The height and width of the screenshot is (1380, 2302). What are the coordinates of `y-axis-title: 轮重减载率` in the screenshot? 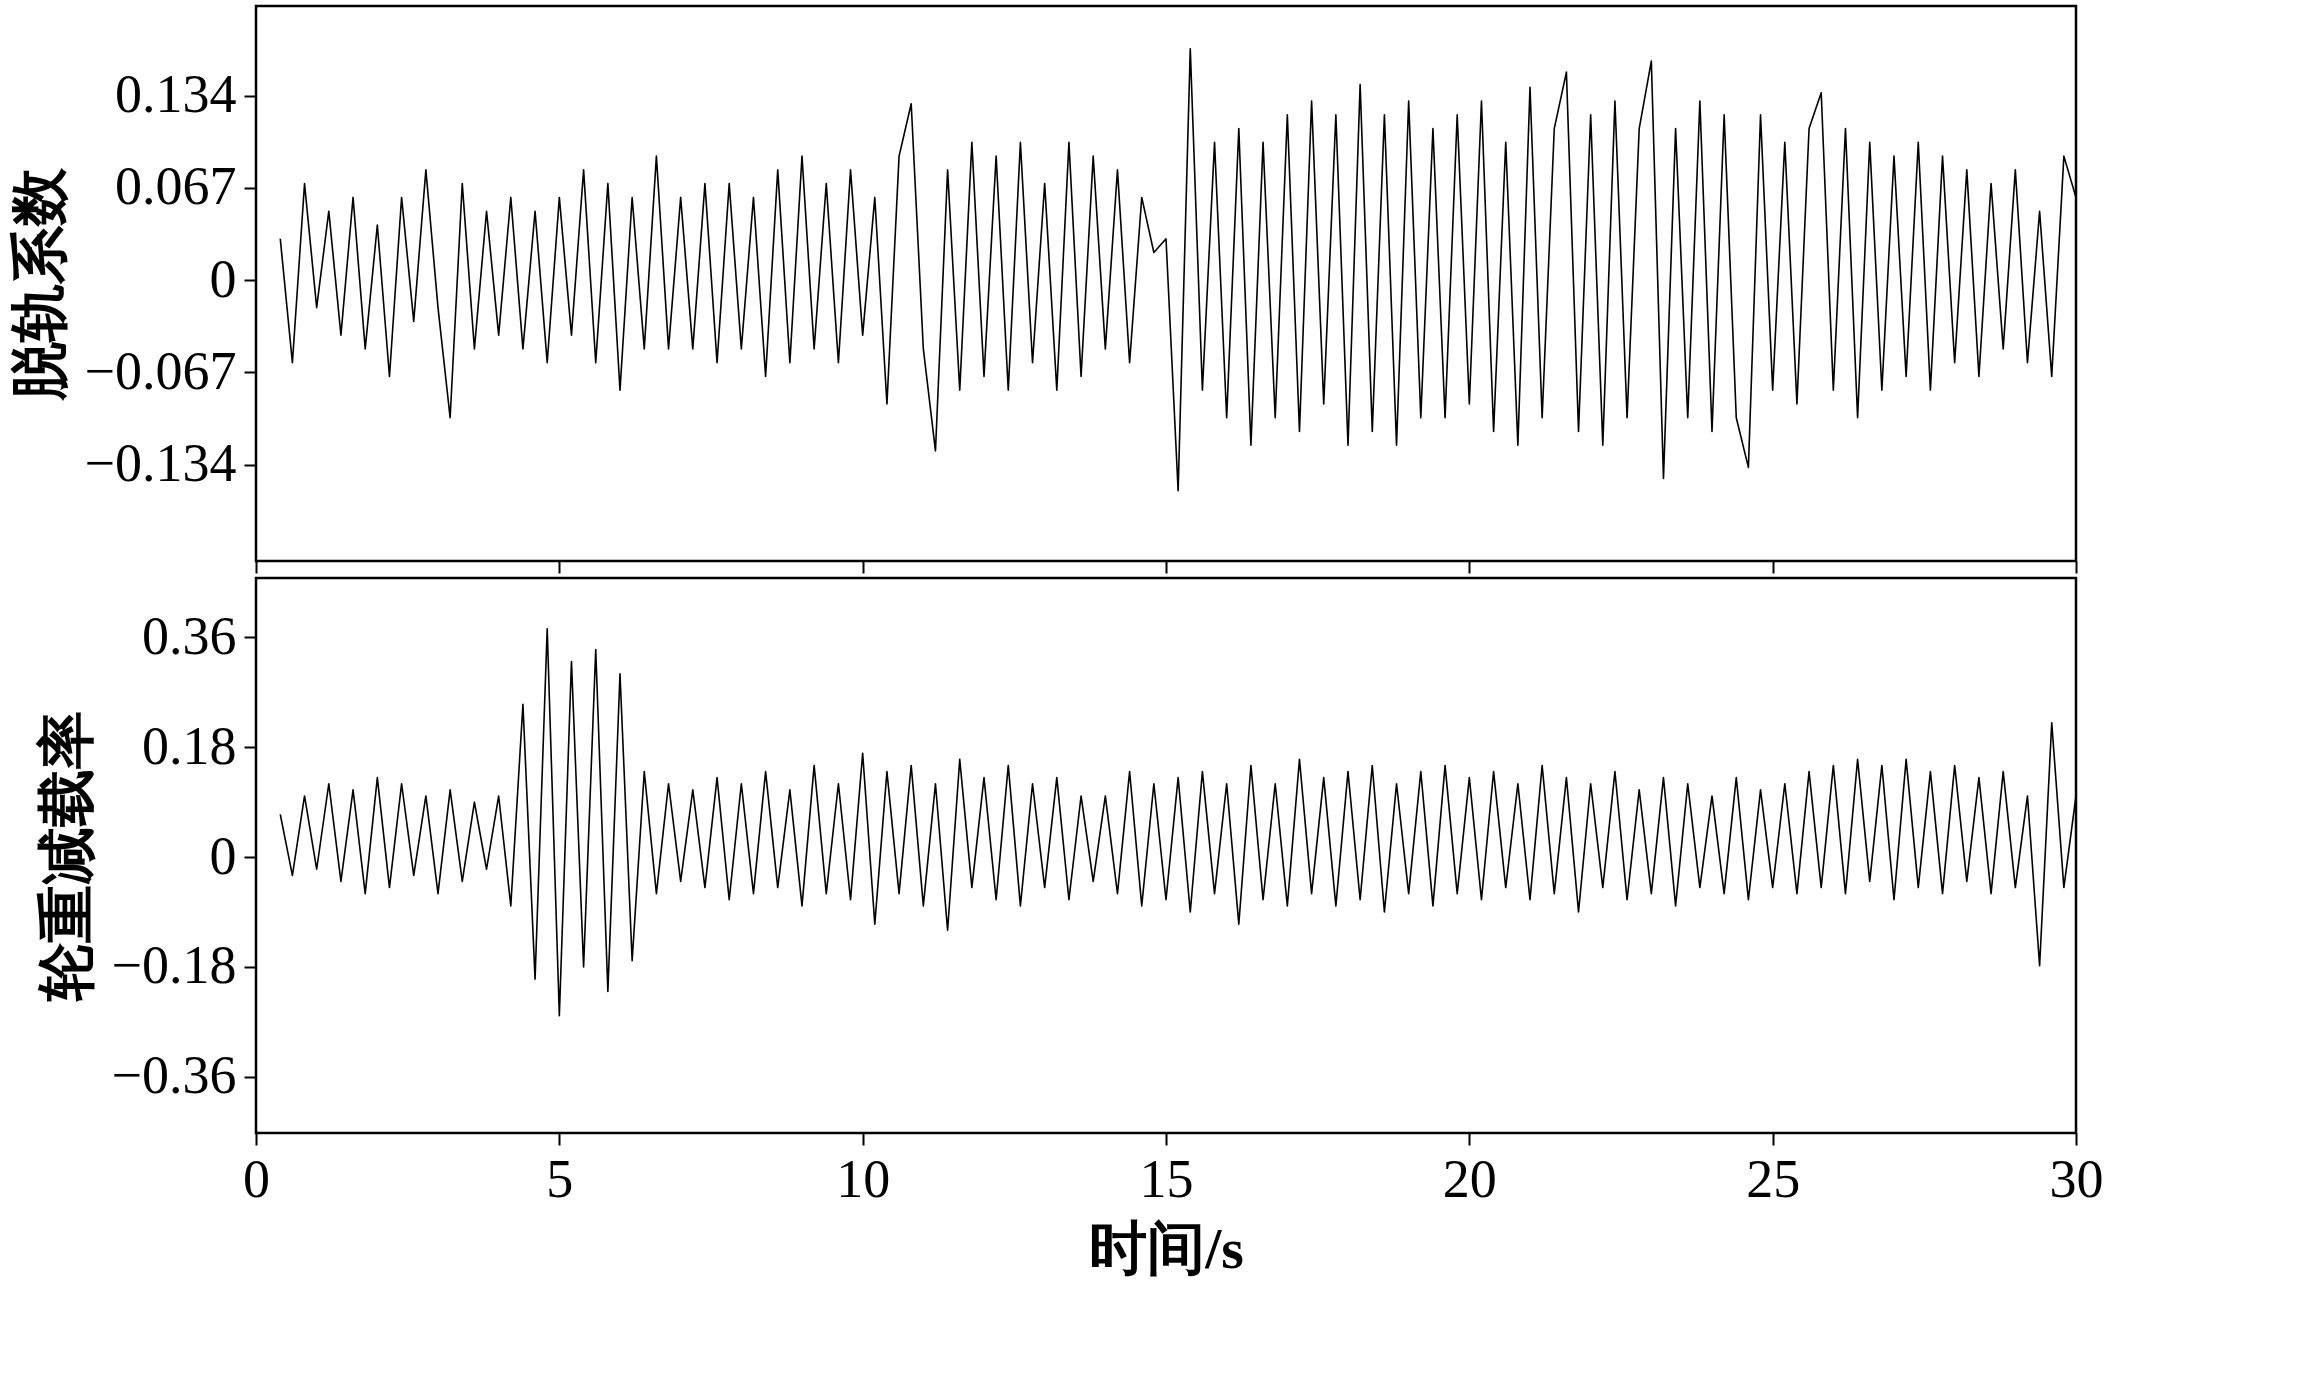 It's located at (66, 857).